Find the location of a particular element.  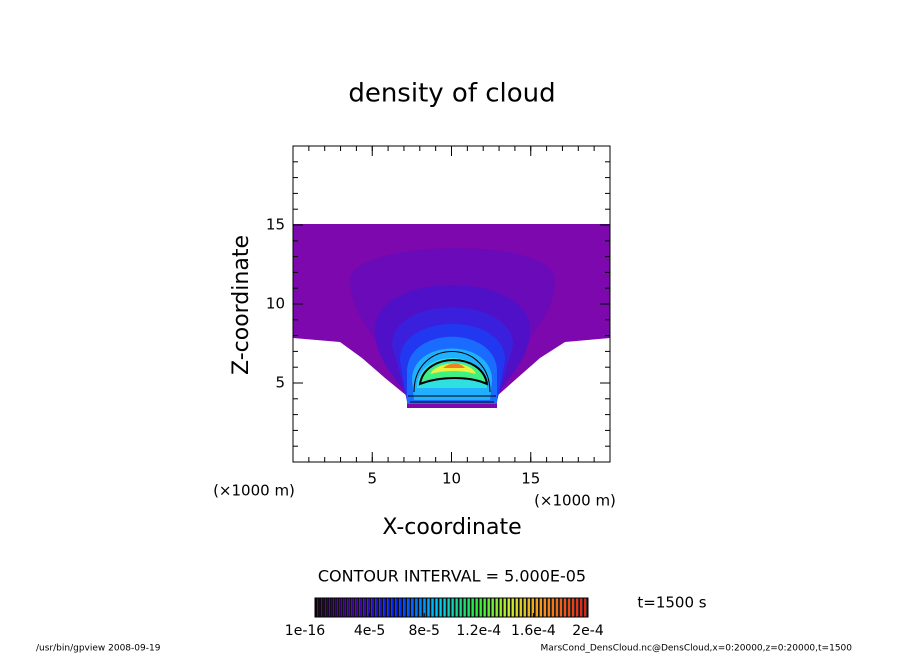

y-unit: (×1000 m) is located at coordinates (254, 491).